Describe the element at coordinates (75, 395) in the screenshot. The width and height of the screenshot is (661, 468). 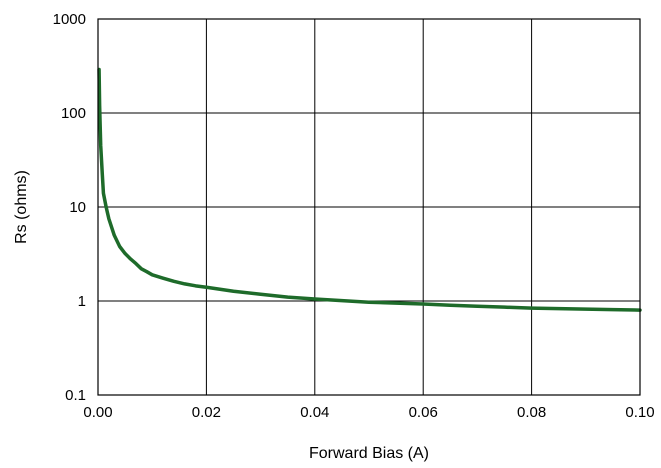
I see `y-tick-label: 0.1` at that location.